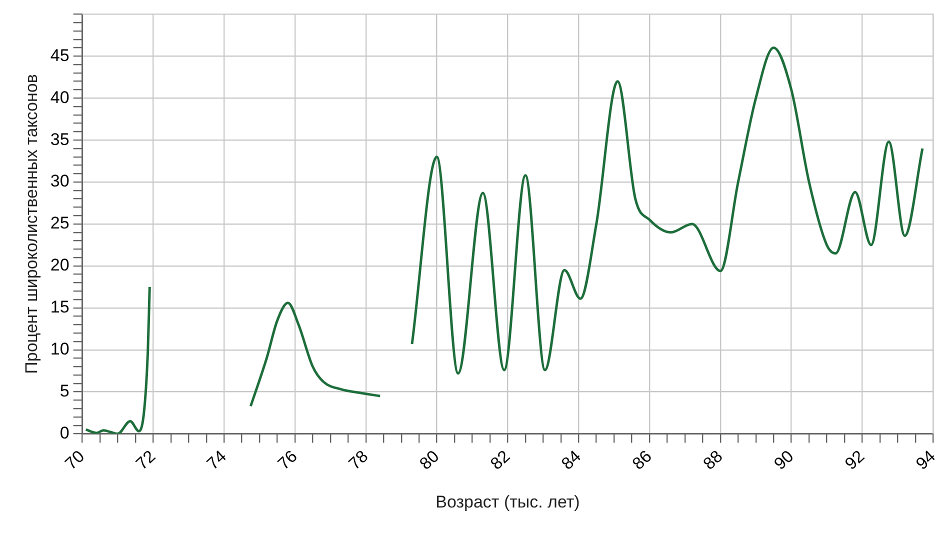 This screenshot has width=951, height=535. Describe the element at coordinates (571, 460) in the screenshot. I see `x-tick-label: 84` at that location.